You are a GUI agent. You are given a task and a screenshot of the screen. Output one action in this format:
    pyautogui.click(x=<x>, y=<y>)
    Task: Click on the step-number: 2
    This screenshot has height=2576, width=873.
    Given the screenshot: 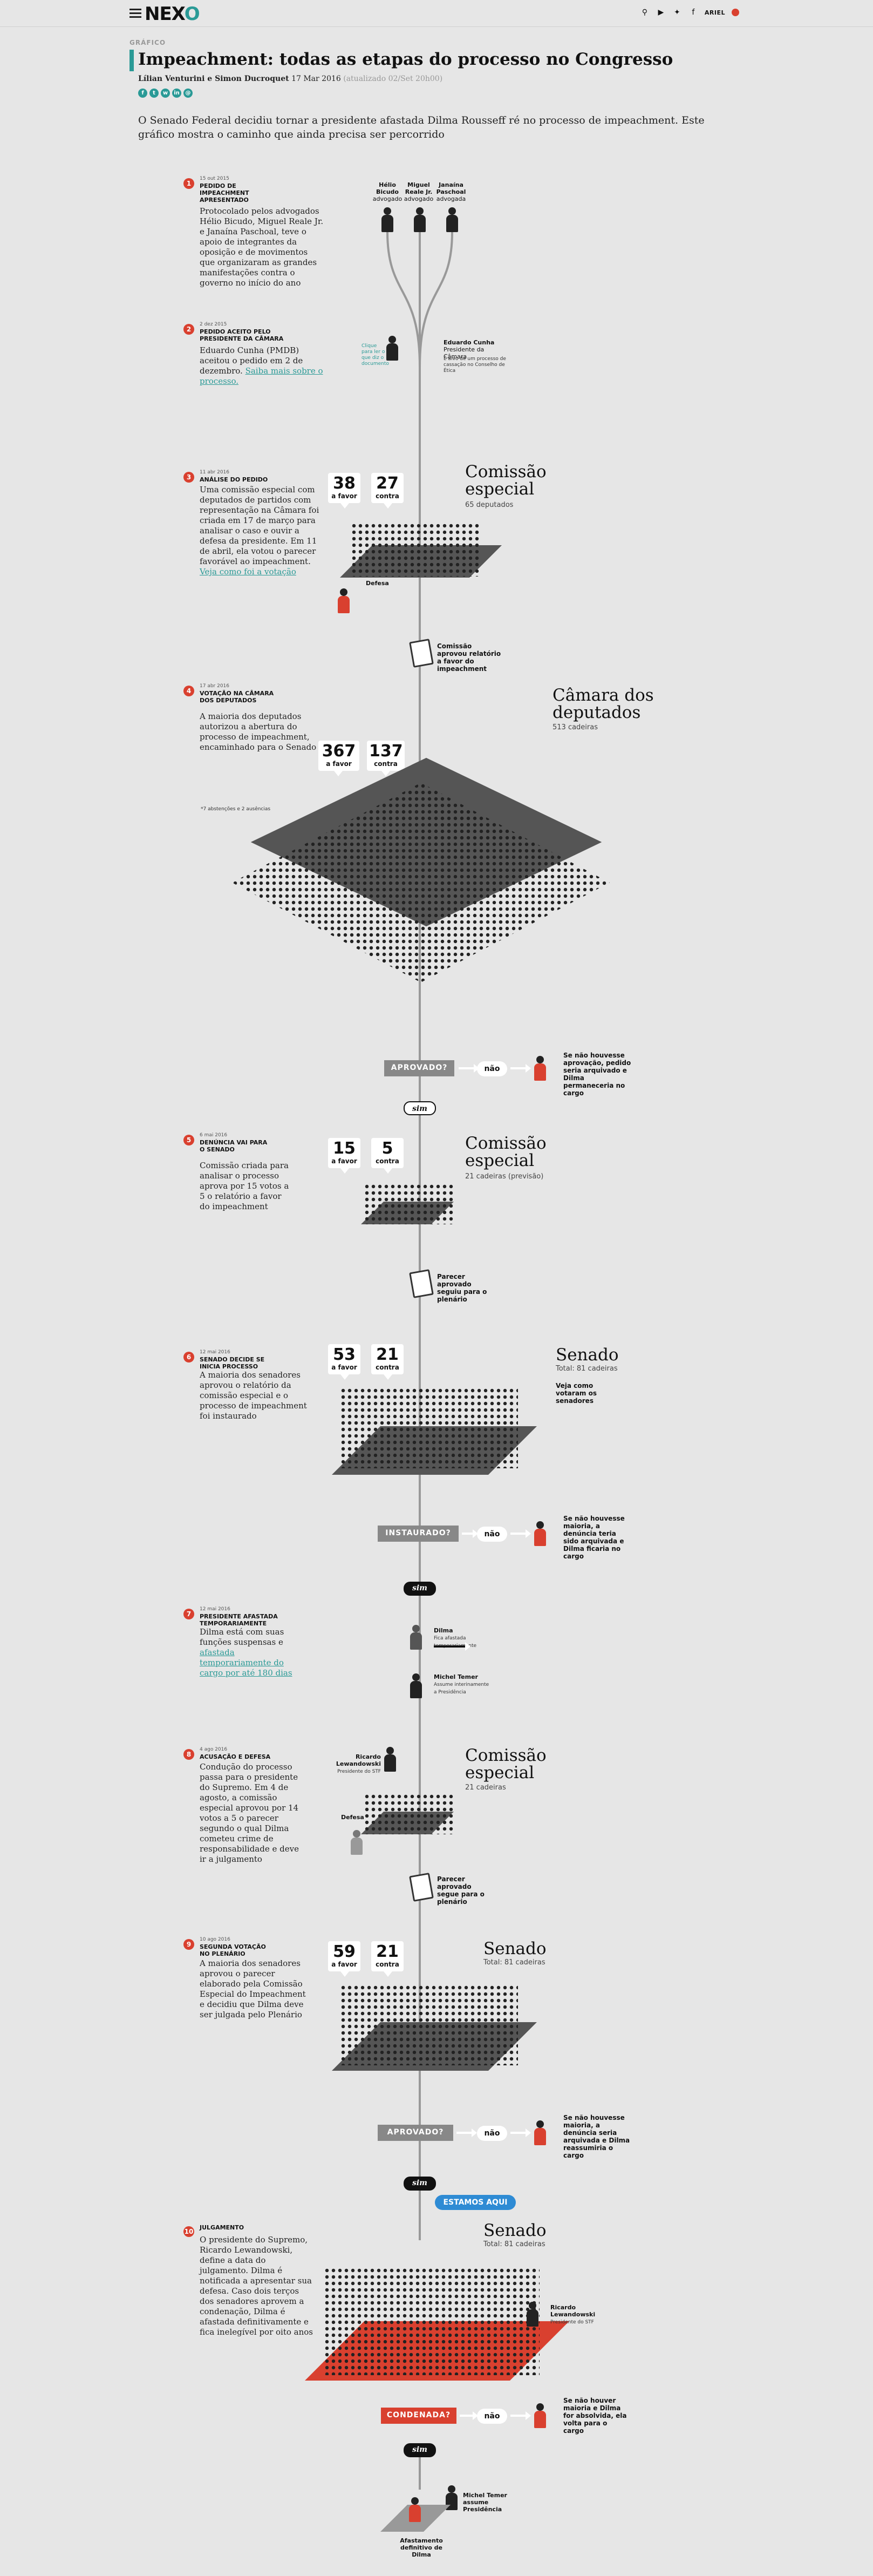 What is the action you would take?
    pyautogui.click(x=189, y=329)
    